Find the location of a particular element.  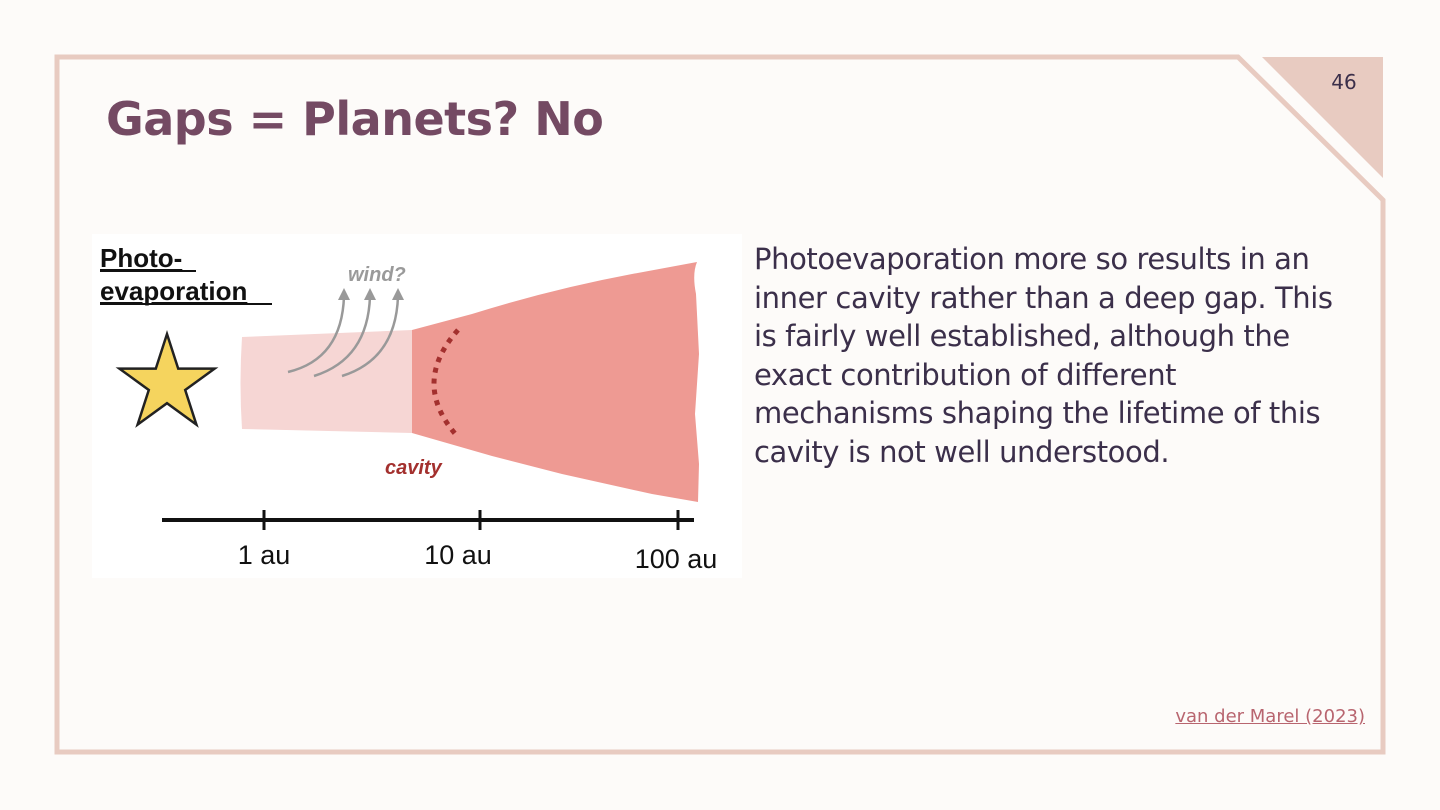

outer-disk is located at coordinates (555, 382).